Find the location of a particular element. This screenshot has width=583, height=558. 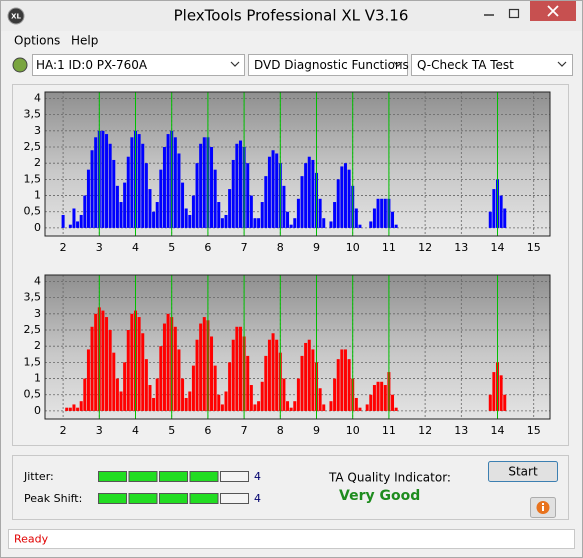

combo-arrow is located at coordinates (562, 64).